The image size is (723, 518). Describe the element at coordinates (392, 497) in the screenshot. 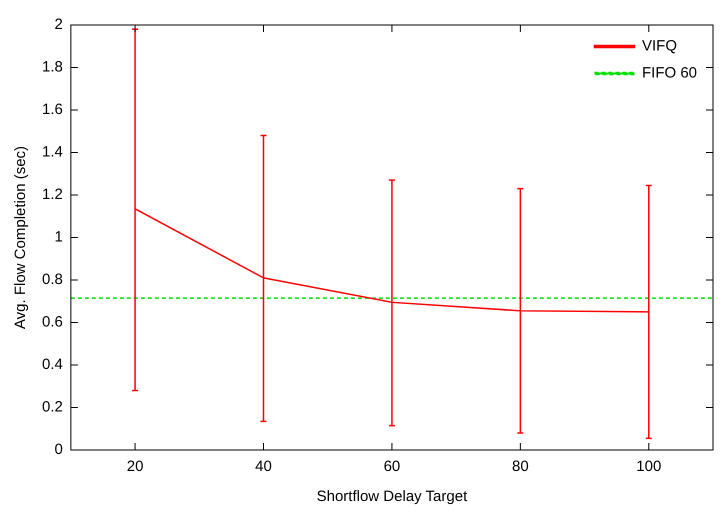

I see `x-axis-title: Shortflow Delay Target` at that location.